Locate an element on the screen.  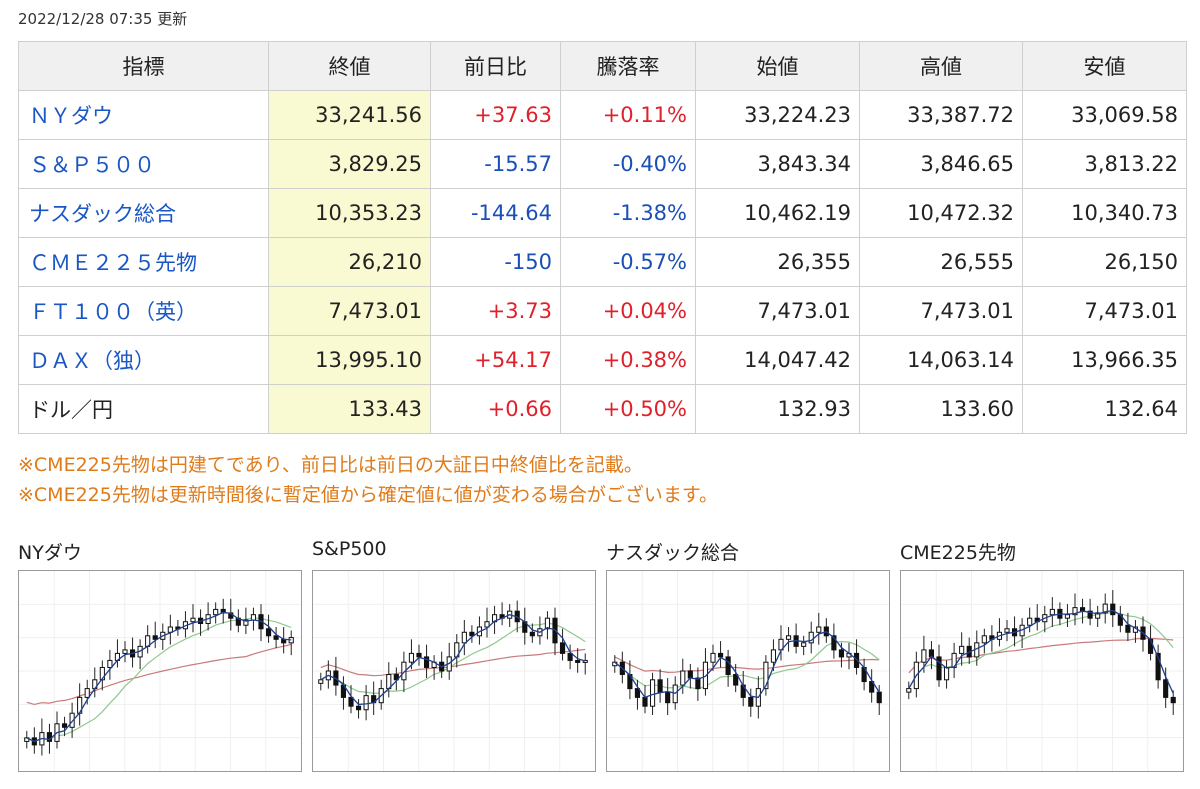
close-cell: 7,473.01 is located at coordinates (349, 311).